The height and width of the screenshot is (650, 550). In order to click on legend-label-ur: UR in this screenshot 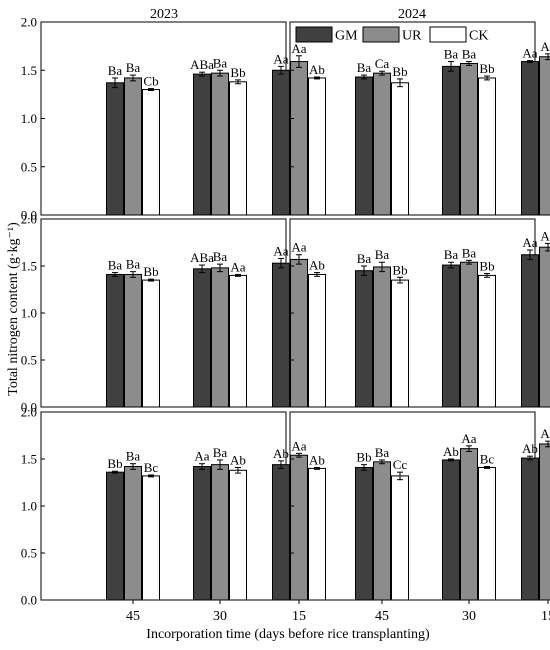, I will do `click(412, 36)`.